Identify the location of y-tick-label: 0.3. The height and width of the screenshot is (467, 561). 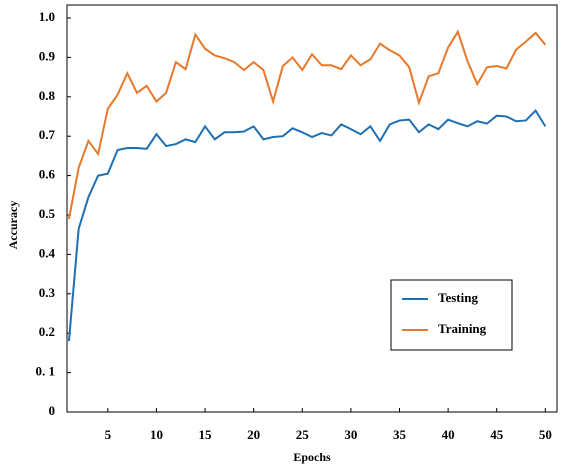
(47, 292).